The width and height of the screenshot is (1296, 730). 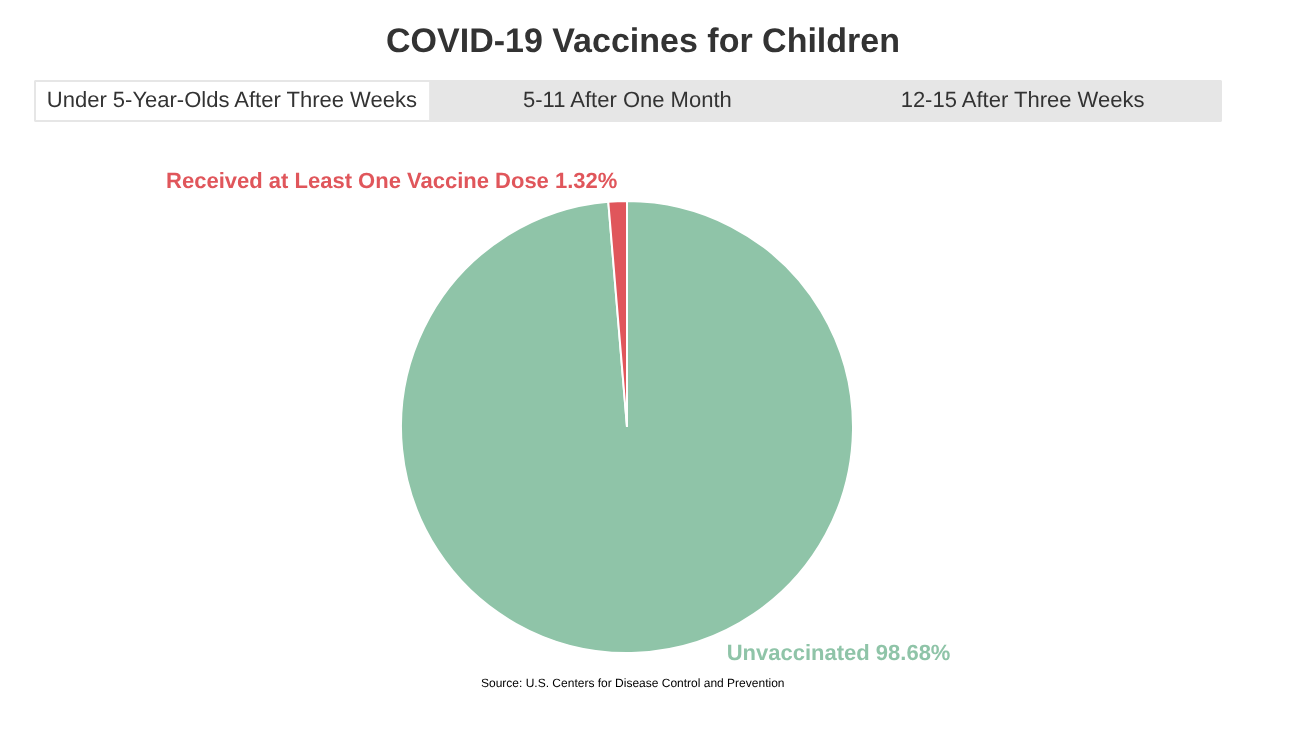 What do you see at coordinates (232, 101) in the screenshot?
I see `text: Under 5-Year-Olds After Three Weeks` at bounding box center [232, 101].